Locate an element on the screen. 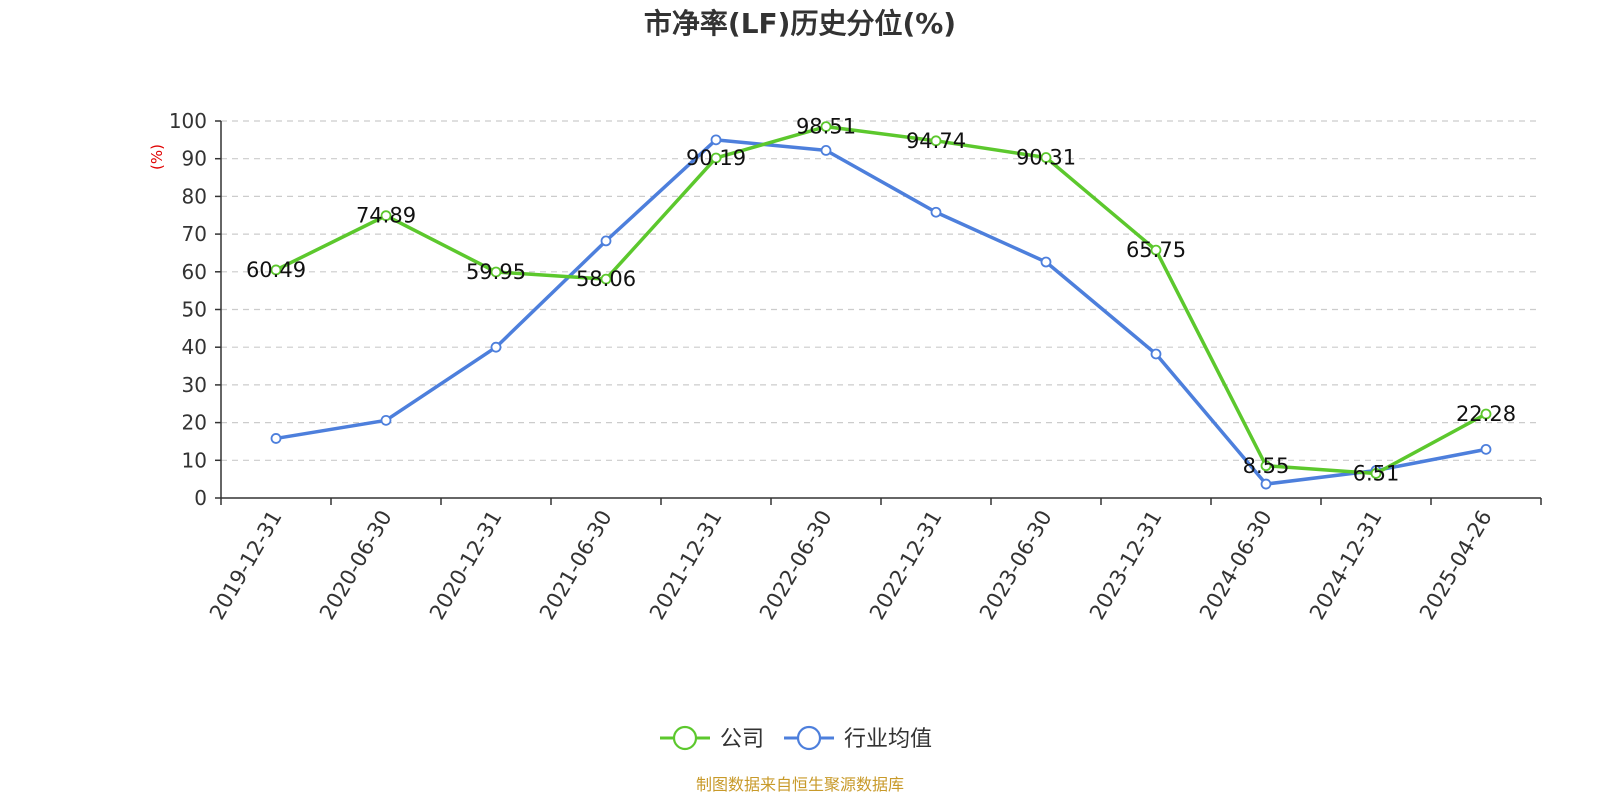 This screenshot has width=1600, height=800. data-label: 60.49 is located at coordinates (276, 270).